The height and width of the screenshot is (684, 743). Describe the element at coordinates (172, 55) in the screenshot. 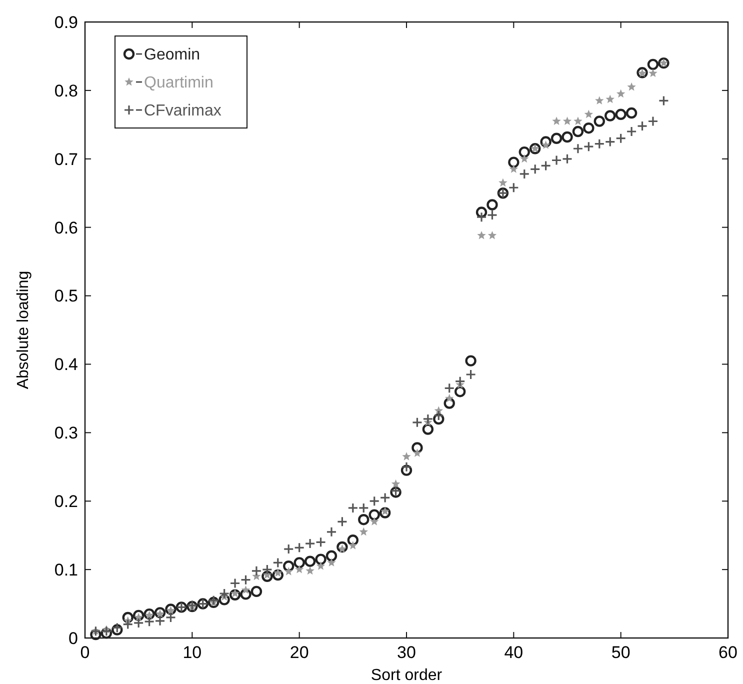

I see `text: Geomin` at that location.